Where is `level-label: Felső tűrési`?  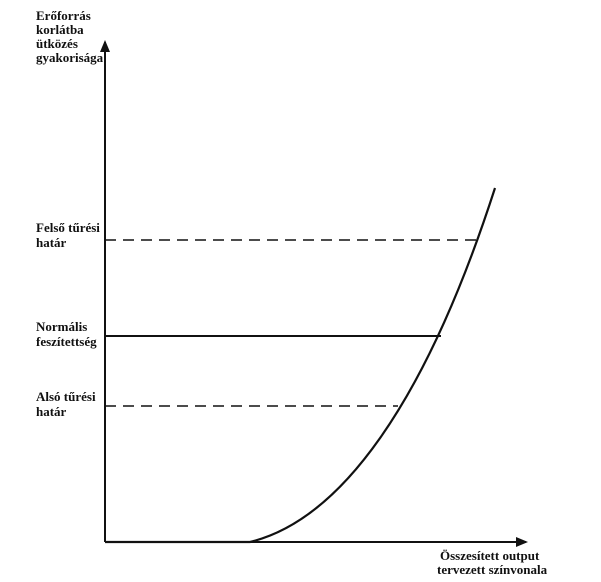
level-label: Felső tűrési is located at coordinates (68, 227).